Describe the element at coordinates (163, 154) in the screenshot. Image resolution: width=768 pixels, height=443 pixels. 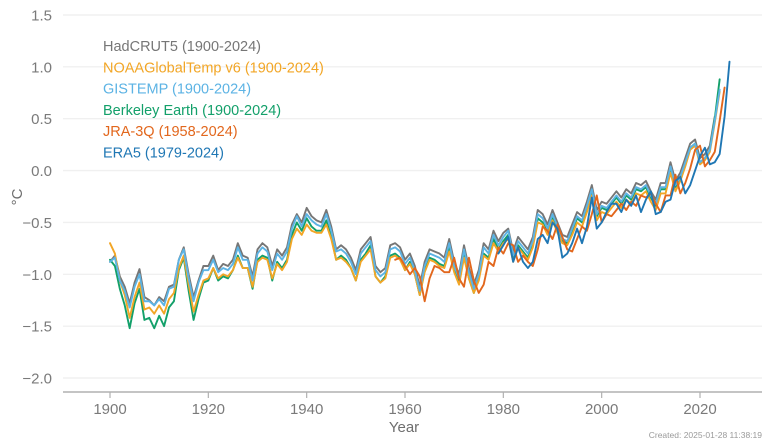
I see `legend-item-era5: ERA5 (1979-2024)` at that location.